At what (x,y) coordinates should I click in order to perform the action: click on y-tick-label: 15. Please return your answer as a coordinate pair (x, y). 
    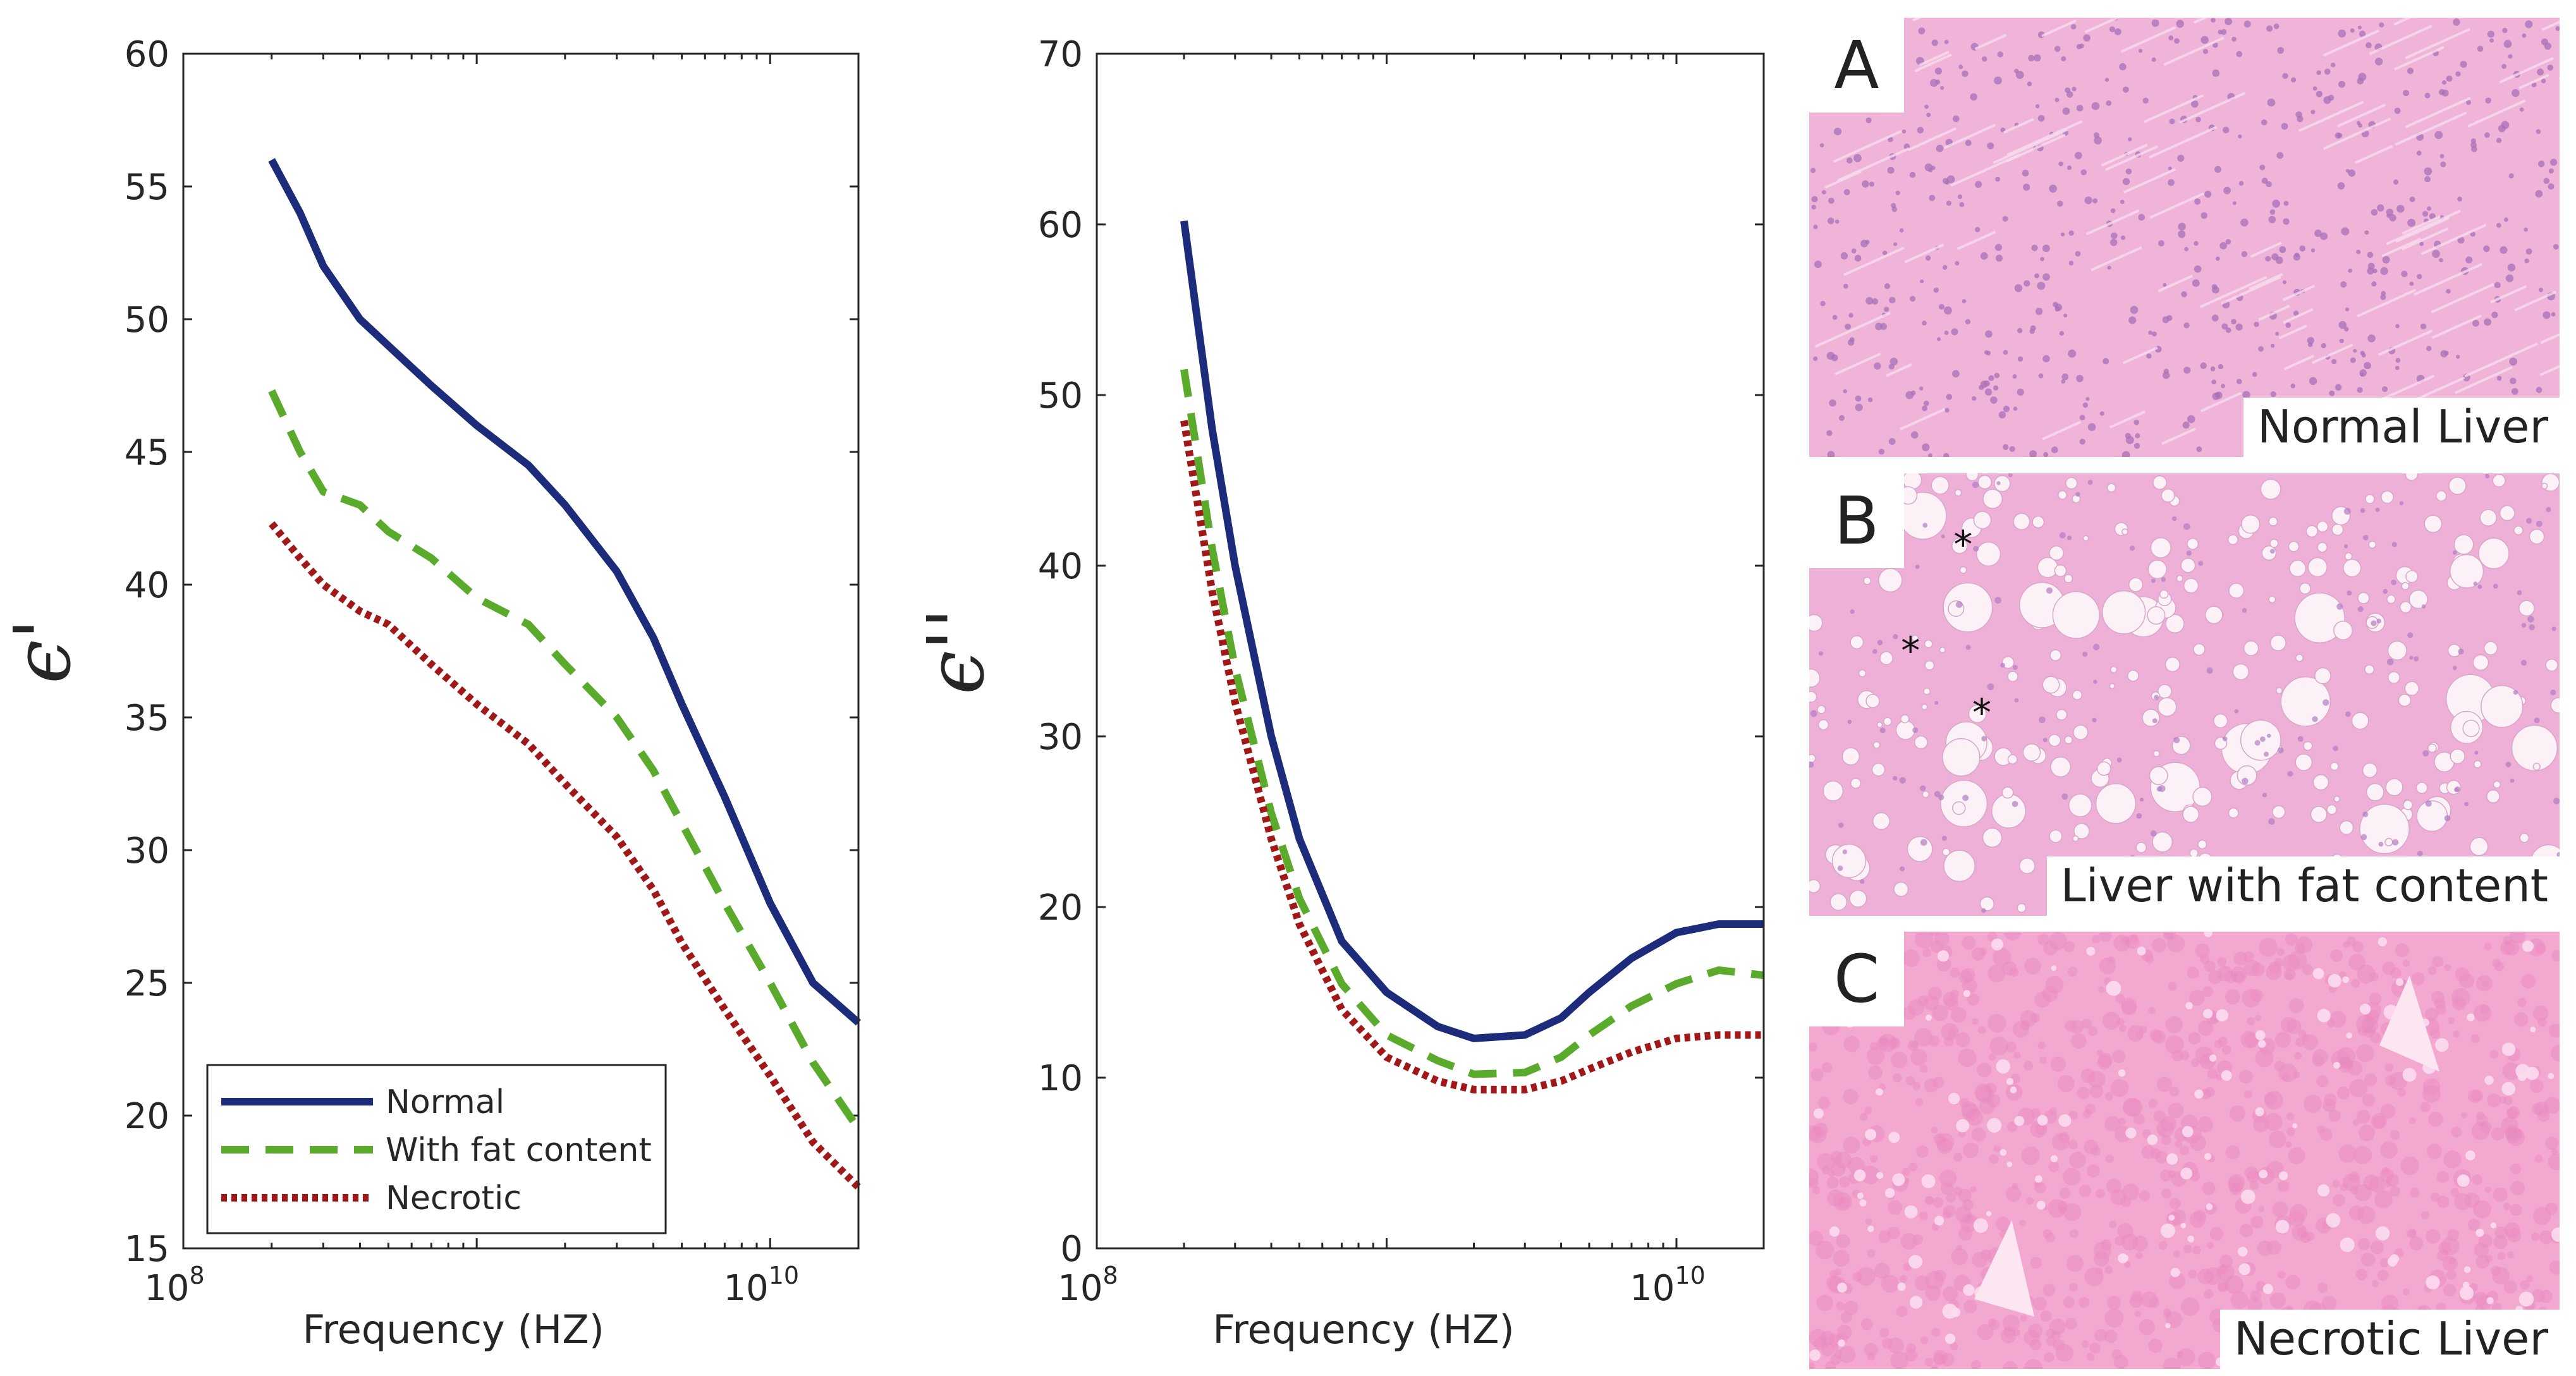
    Looking at the image, I should click on (147, 1249).